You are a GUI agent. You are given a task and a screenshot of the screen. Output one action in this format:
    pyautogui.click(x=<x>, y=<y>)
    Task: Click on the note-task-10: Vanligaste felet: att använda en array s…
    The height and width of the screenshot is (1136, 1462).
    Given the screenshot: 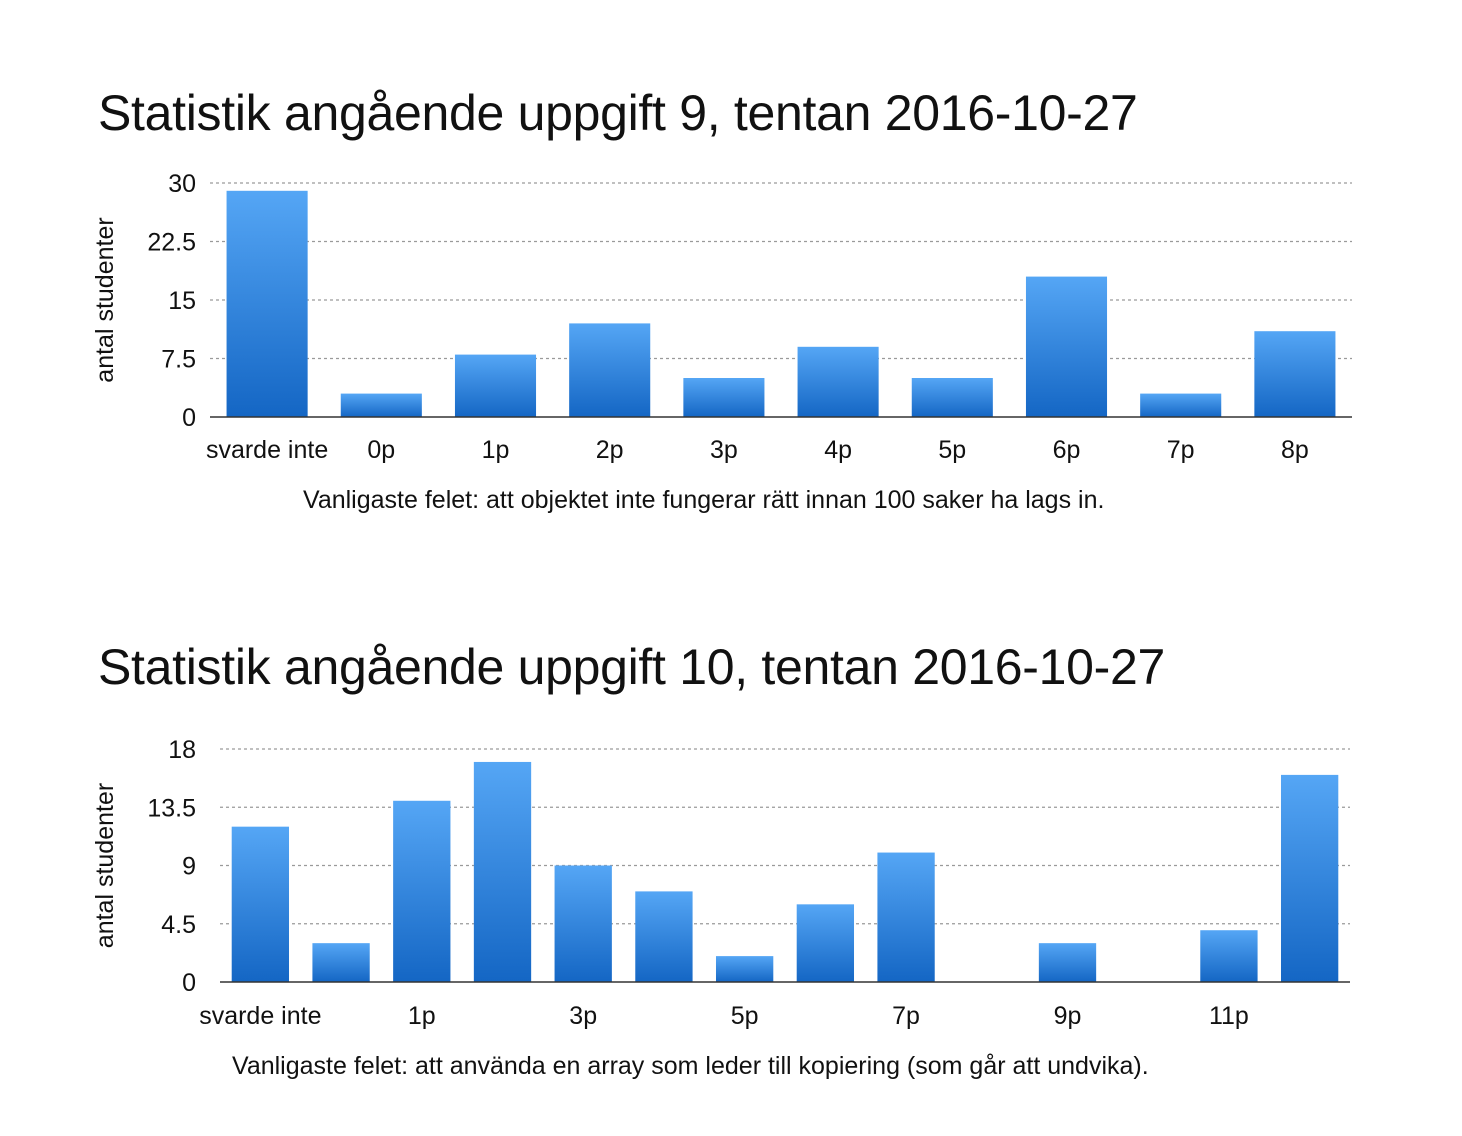 What is the action you would take?
    pyautogui.click(x=690, y=1066)
    